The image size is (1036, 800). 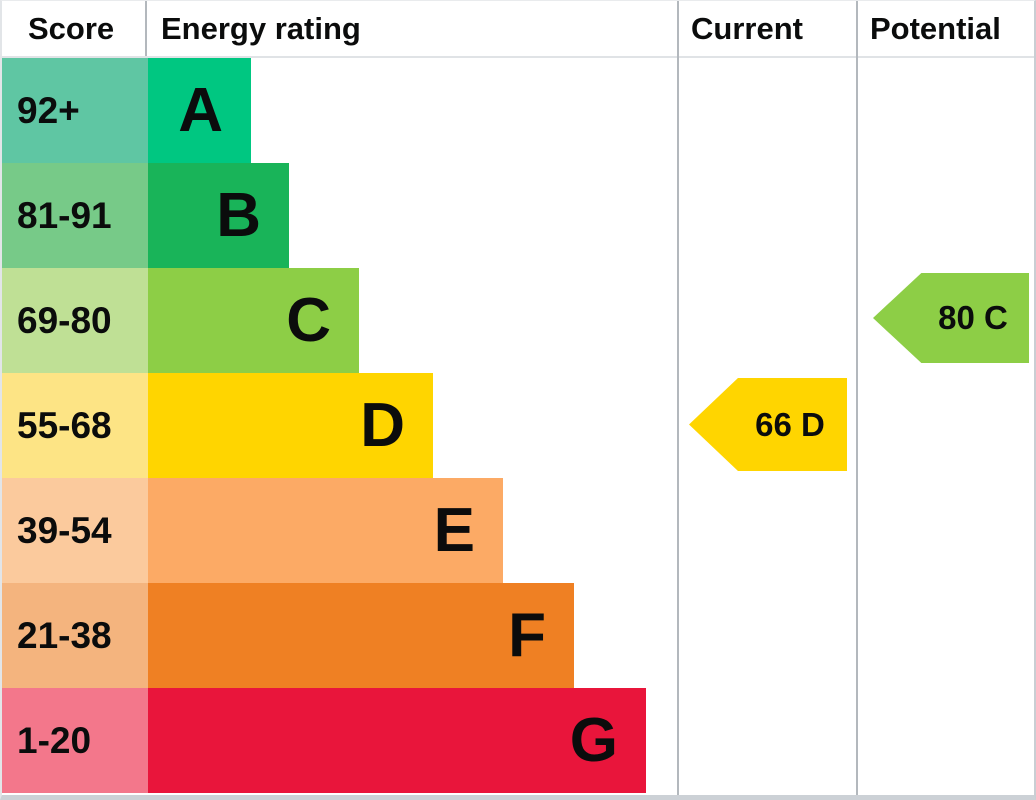 What do you see at coordinates (75, 320) in the screenshot?
I see `band-score: 69-80` at bounding box center [75, 320].